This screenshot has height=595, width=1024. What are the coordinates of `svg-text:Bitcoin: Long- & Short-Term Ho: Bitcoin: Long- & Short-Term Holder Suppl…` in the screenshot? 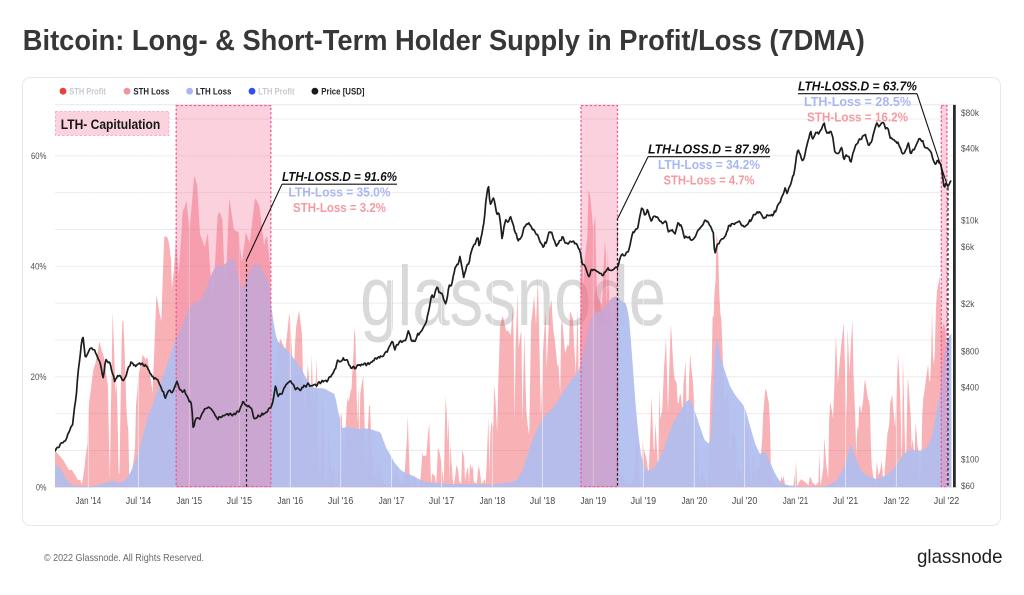 It's located at (444, 41).